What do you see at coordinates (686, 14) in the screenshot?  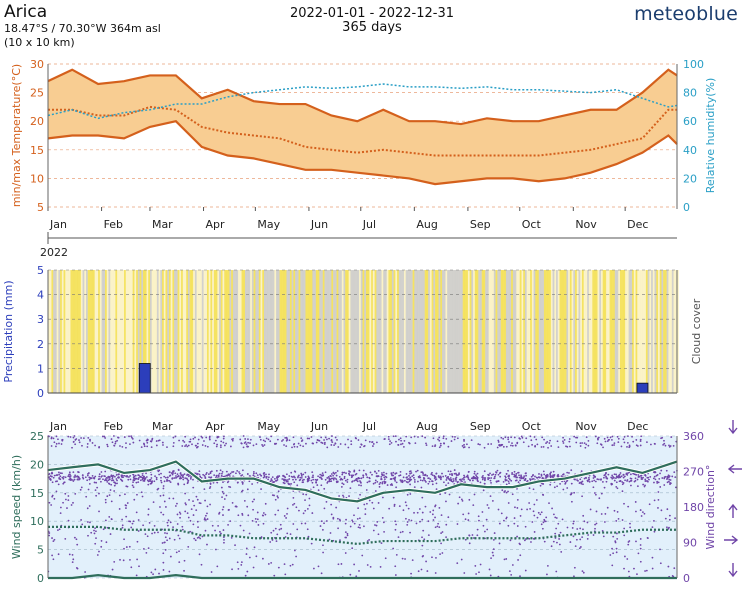 I see `meteoblue-logo: meteoblue` at bounding box center [686, 14].